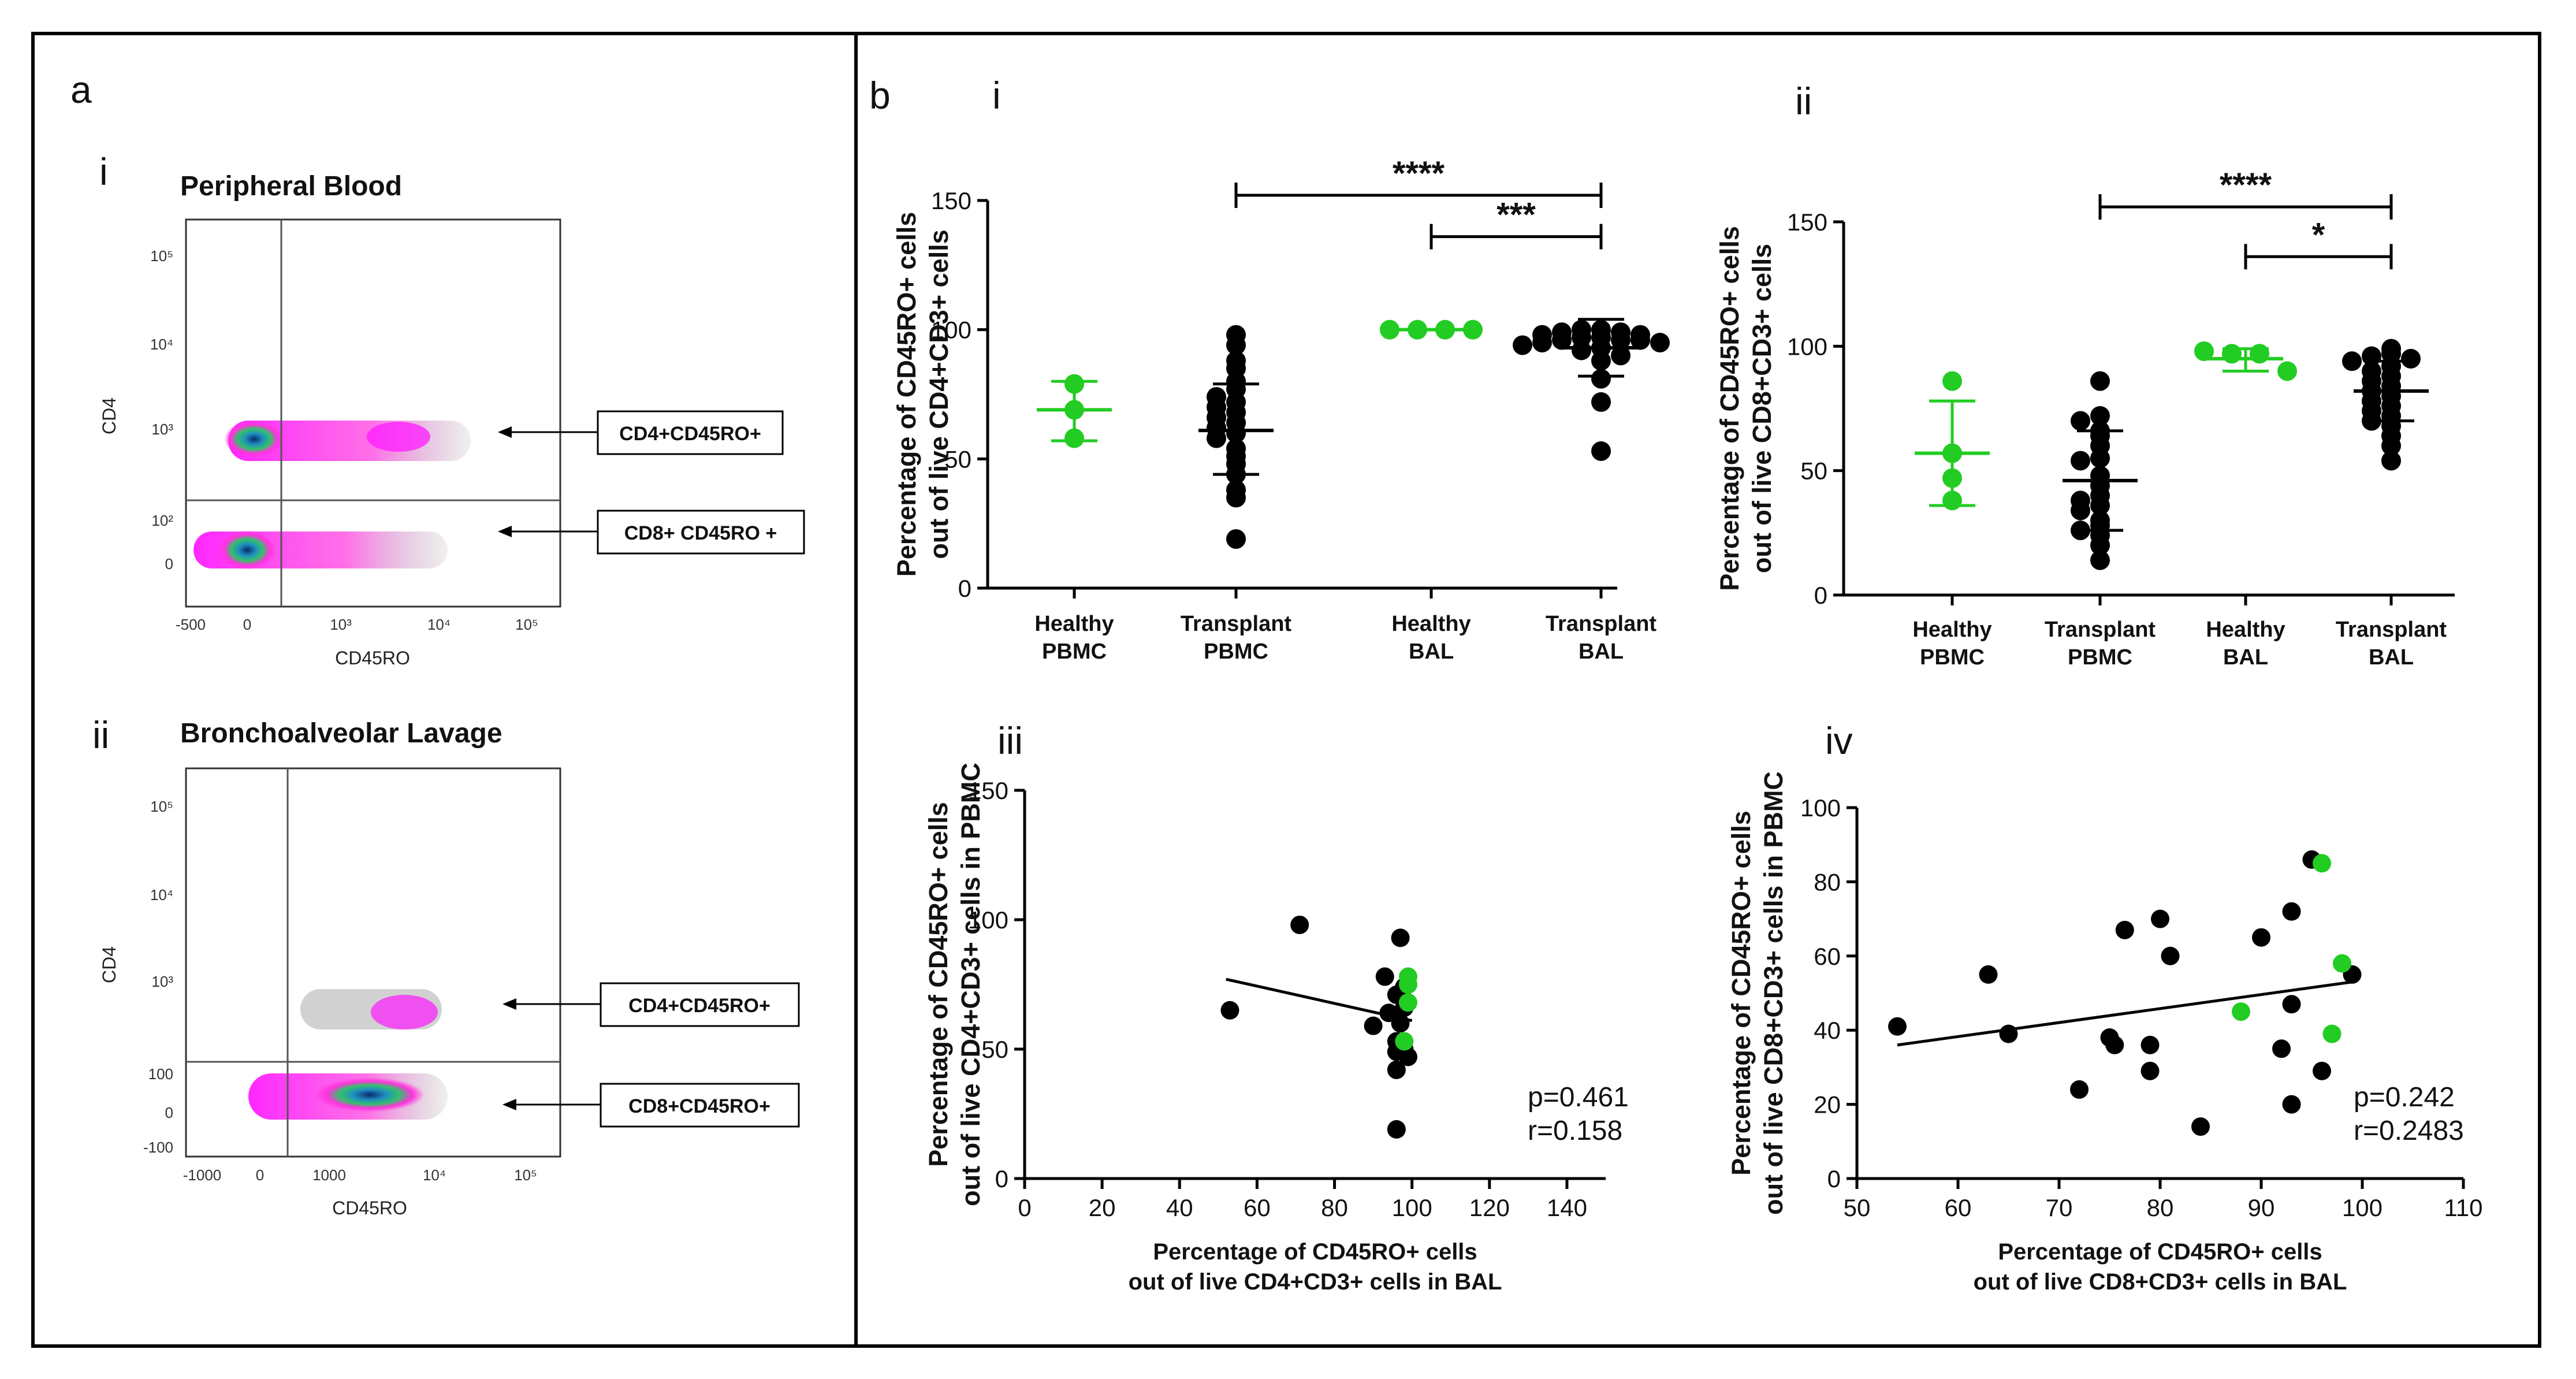  I want to click on flow-i-lower-highdensity, so click(247, 550).